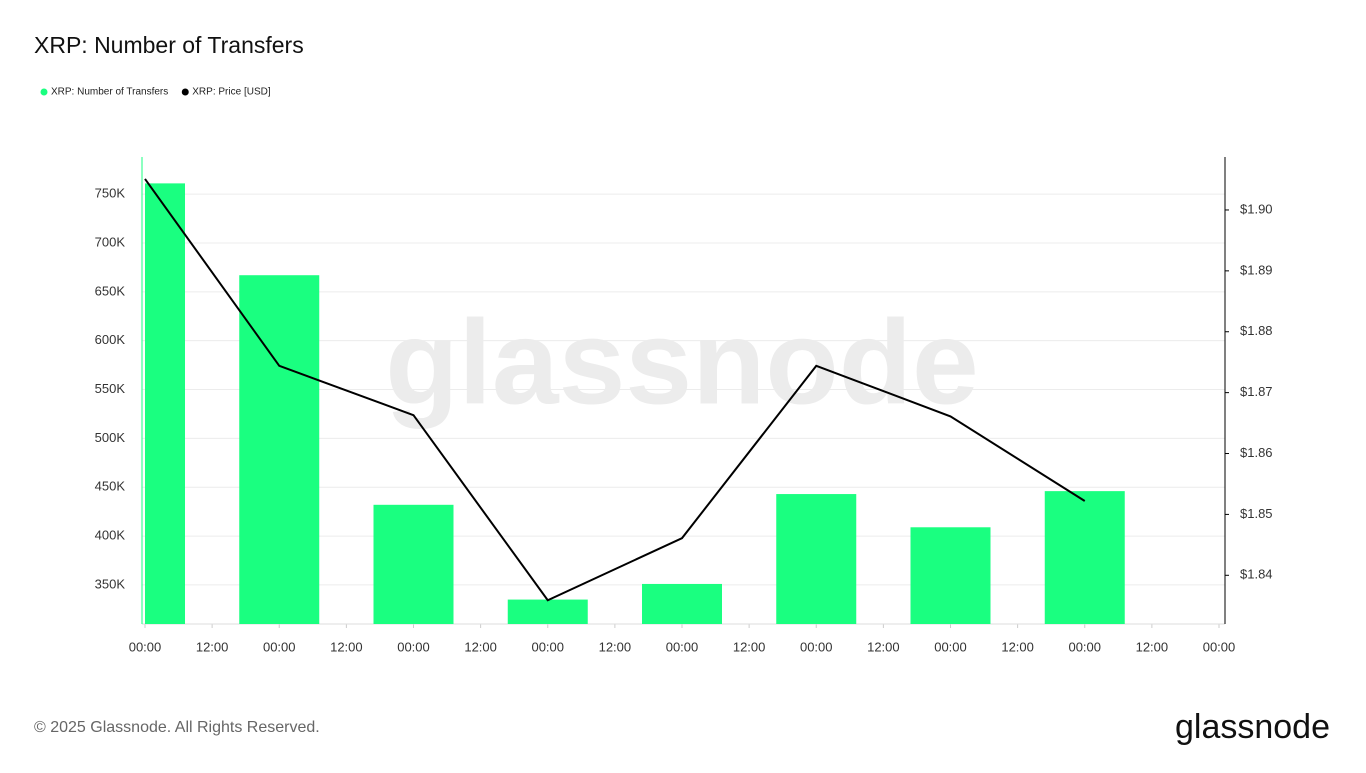  I want to click on legend-label: XRP: Price [USD], so click(231, 92).